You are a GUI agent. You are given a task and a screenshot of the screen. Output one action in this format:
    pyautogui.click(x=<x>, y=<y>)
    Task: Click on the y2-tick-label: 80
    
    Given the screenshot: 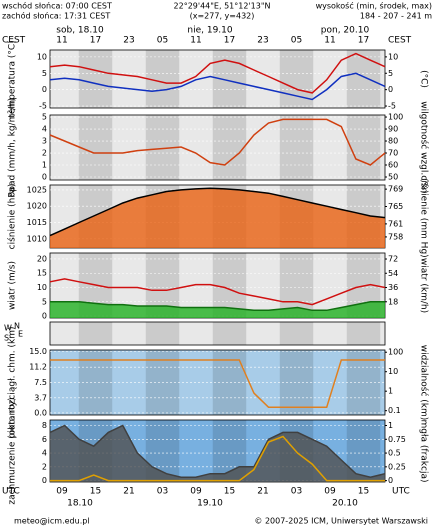 What is the action you would take?
    pyautogui.click(x=393, y=141)
    